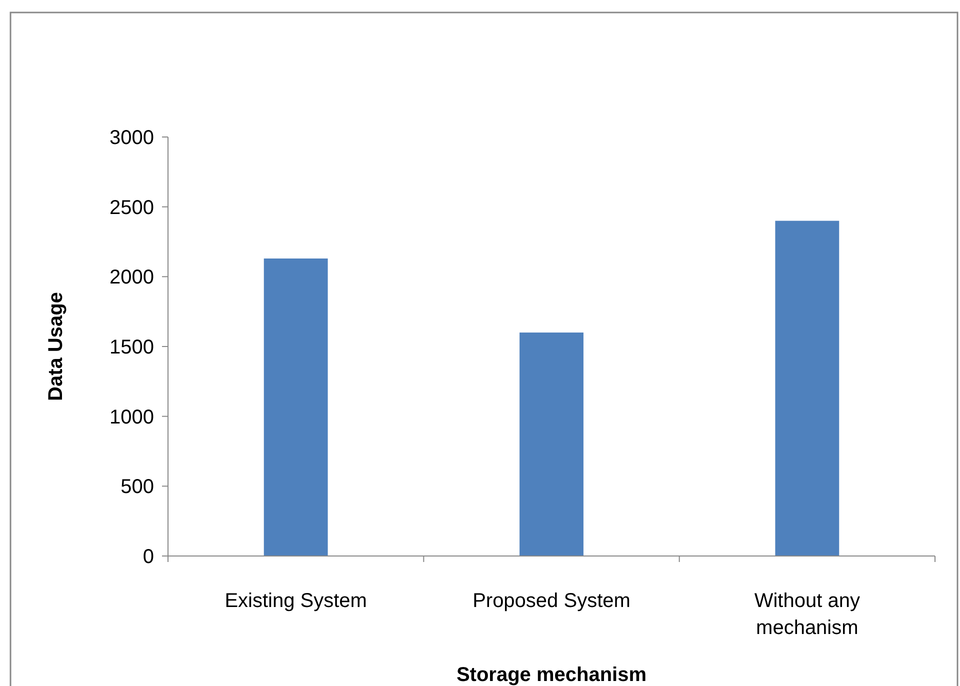 This screenshot has width=960, height=686. What do you see at coordinates (132, 417) in the screenshot?
I see `y-tick-label: 1000` at bounding box center [132, 417].